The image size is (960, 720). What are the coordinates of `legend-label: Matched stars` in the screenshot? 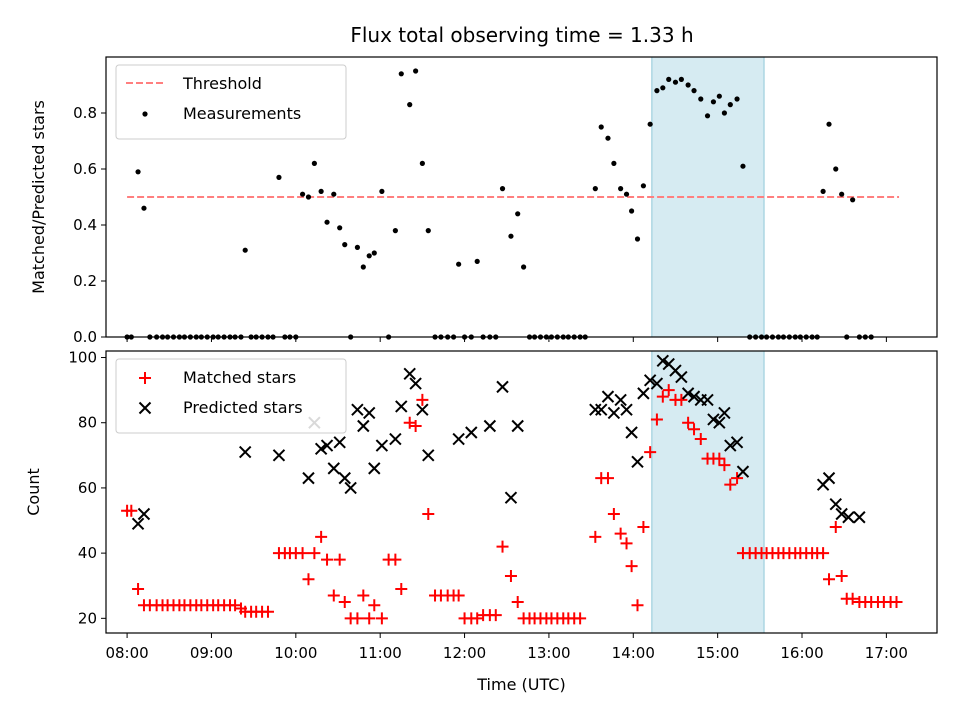 It's located at (239, 377).